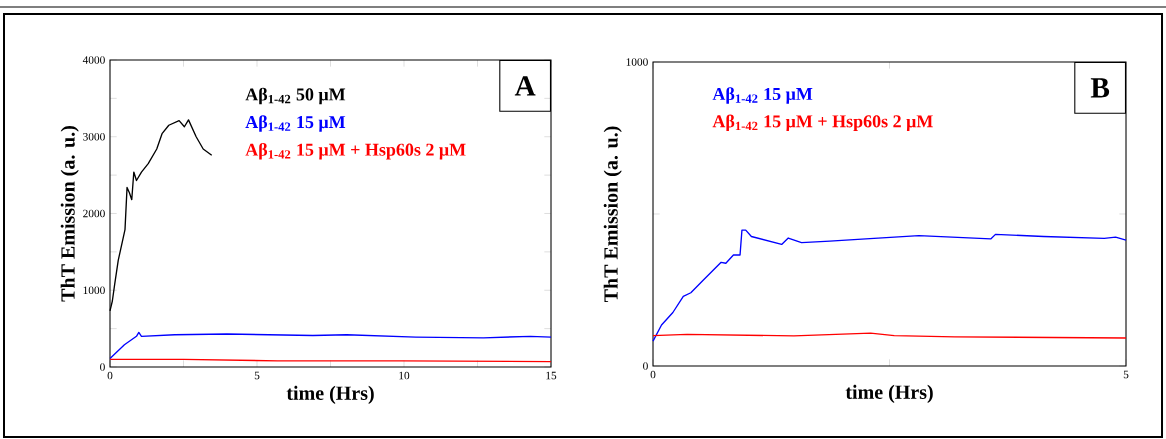  Describe the element at coordinates (551, 375) in the screenshot. I see `x-tick-label: 15` at that location.